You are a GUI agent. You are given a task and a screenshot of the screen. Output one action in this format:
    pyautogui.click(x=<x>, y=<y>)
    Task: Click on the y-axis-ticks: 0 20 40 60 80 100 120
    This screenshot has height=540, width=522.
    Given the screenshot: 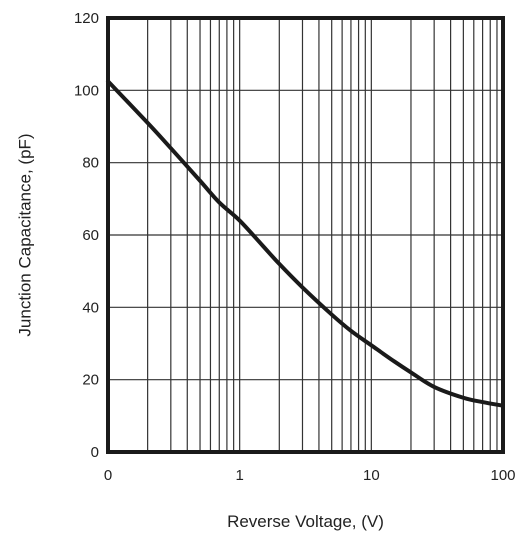 What is the action you would take?
    pyautogui.click(x=86, y=235)
    